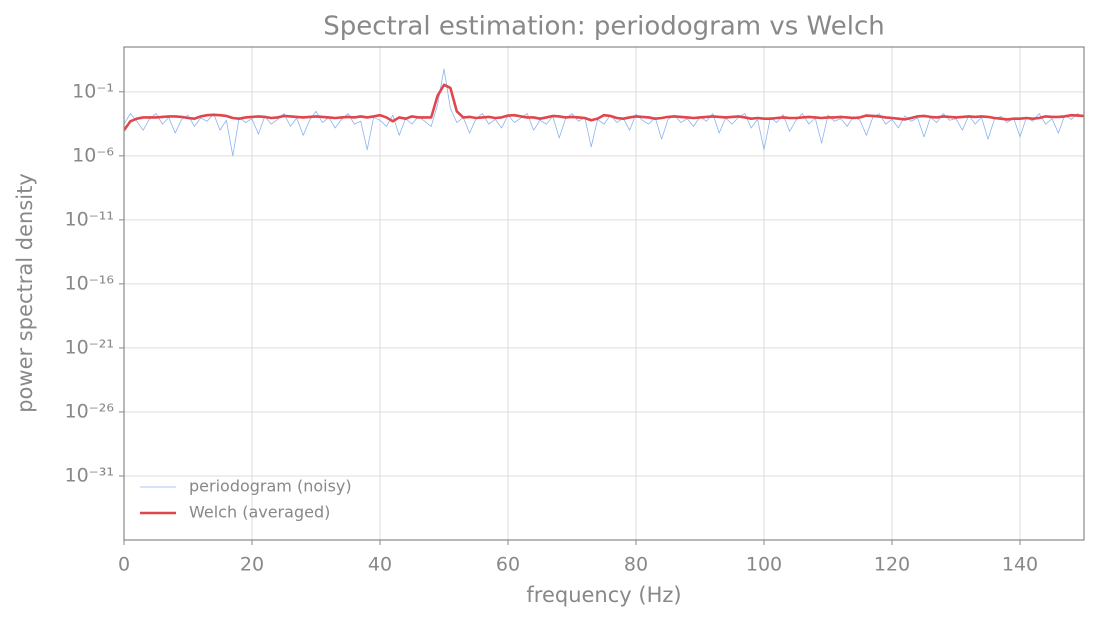 The width and height of the screenshot is (1097, 621). Describe the element at coordinates (380, 565) in the screenshot. I see `x-tick-label: 40` at that location.